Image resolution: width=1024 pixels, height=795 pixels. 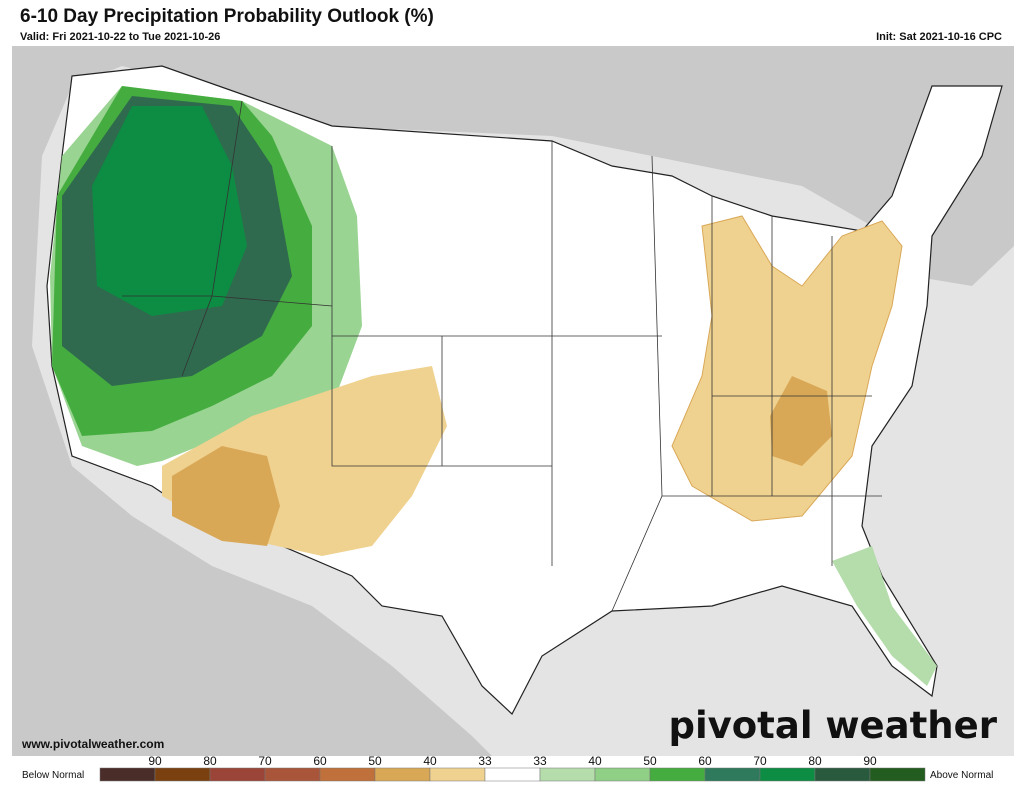 What do you see at coordinates (939, 37) in the screenshot?
I see `init-time: Init: Sat 2021-10-16 CPC` at bounding box center [939, 37].